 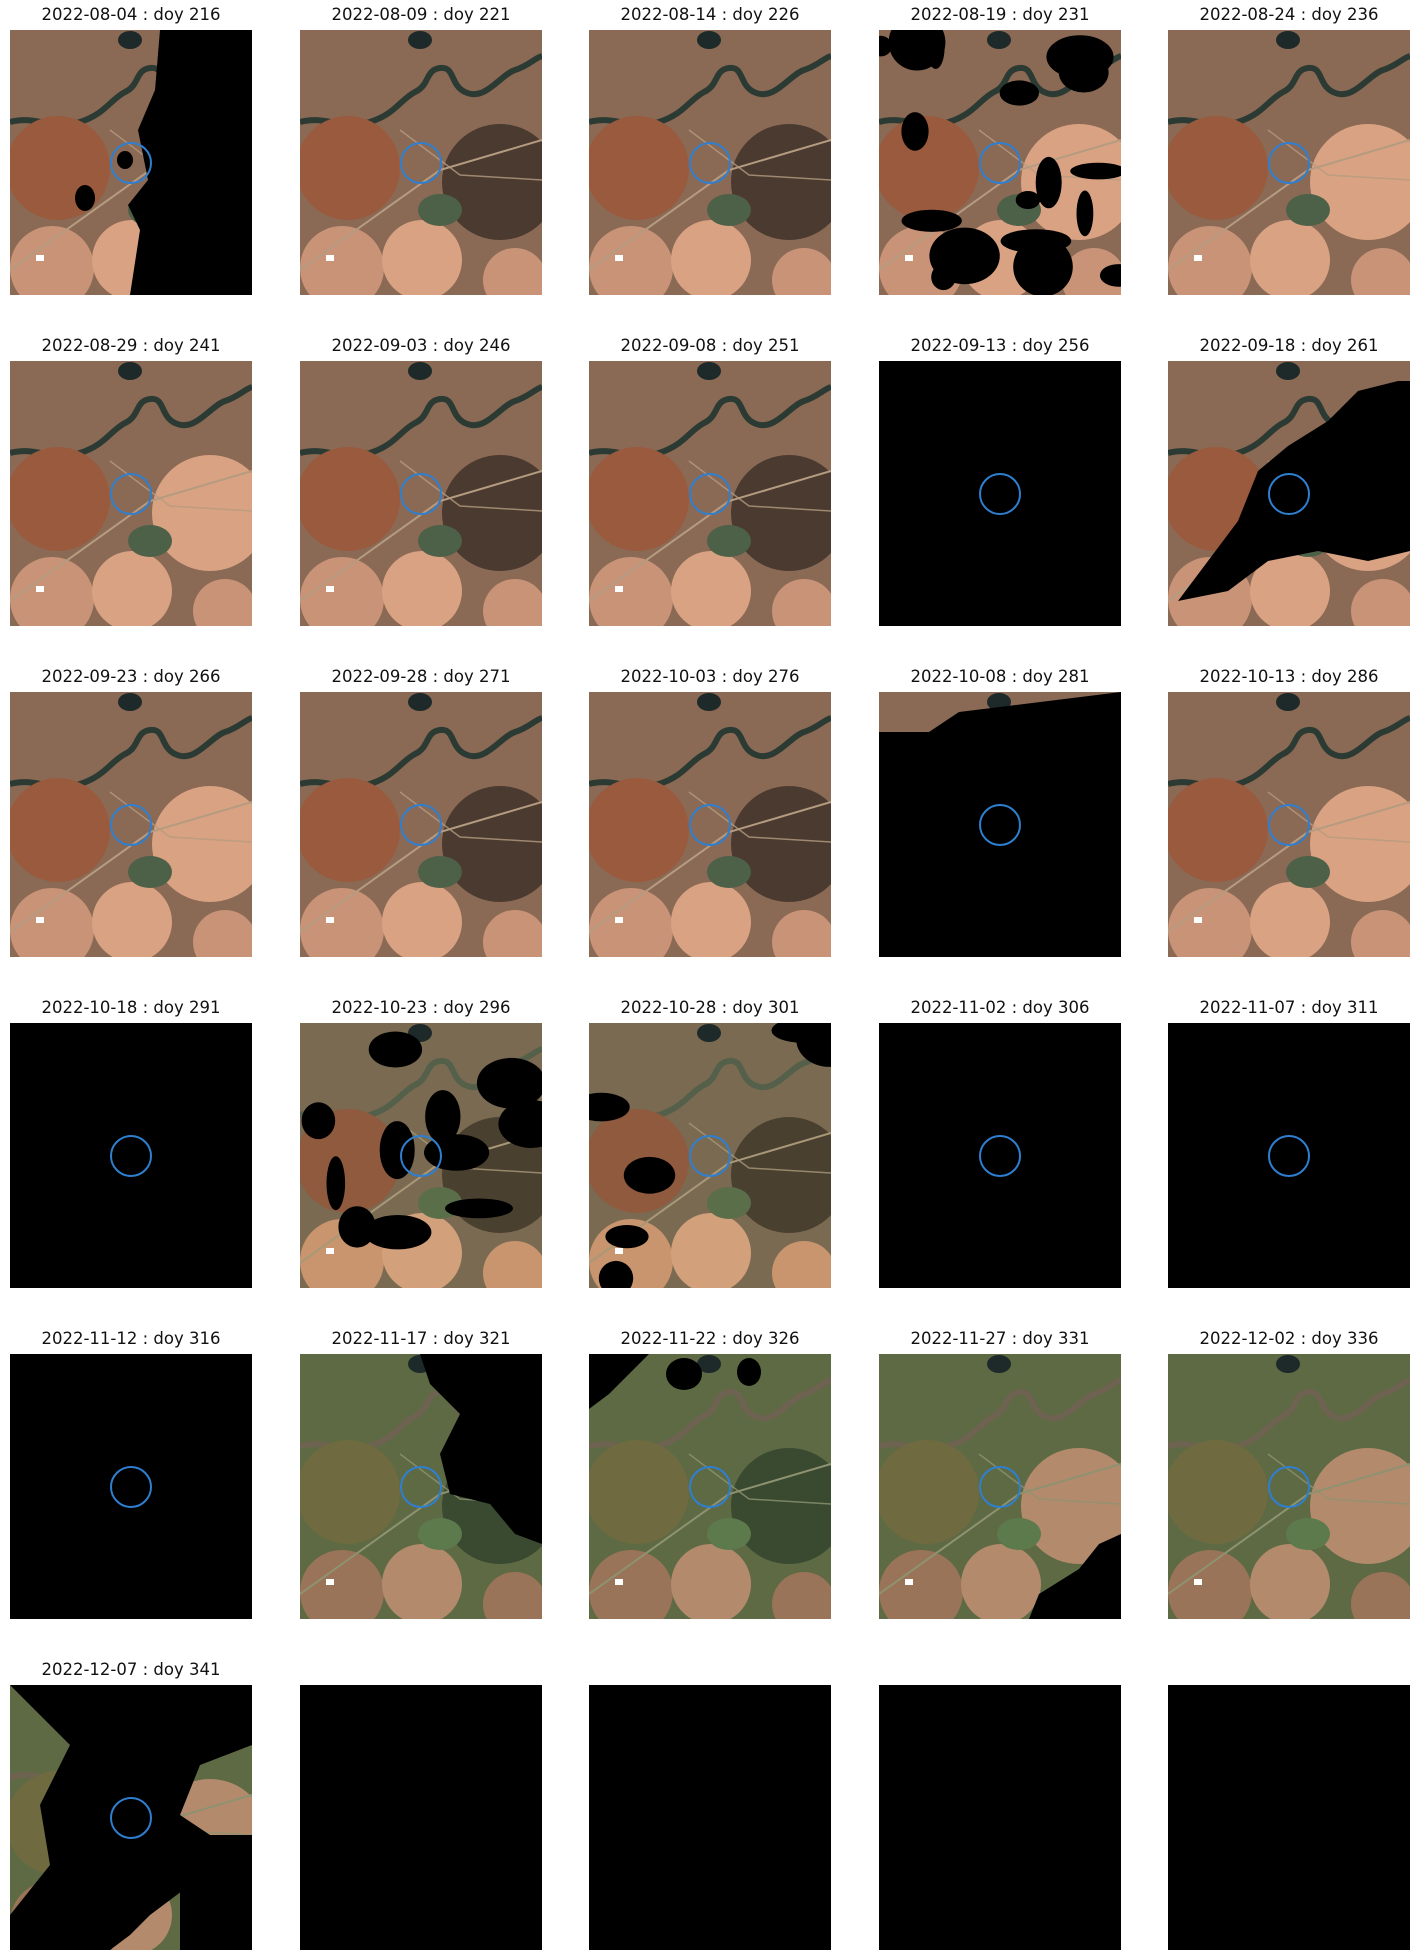 I want to click on panel-title: 2022-08-14 : doy 226, so click(x=710, y=14).